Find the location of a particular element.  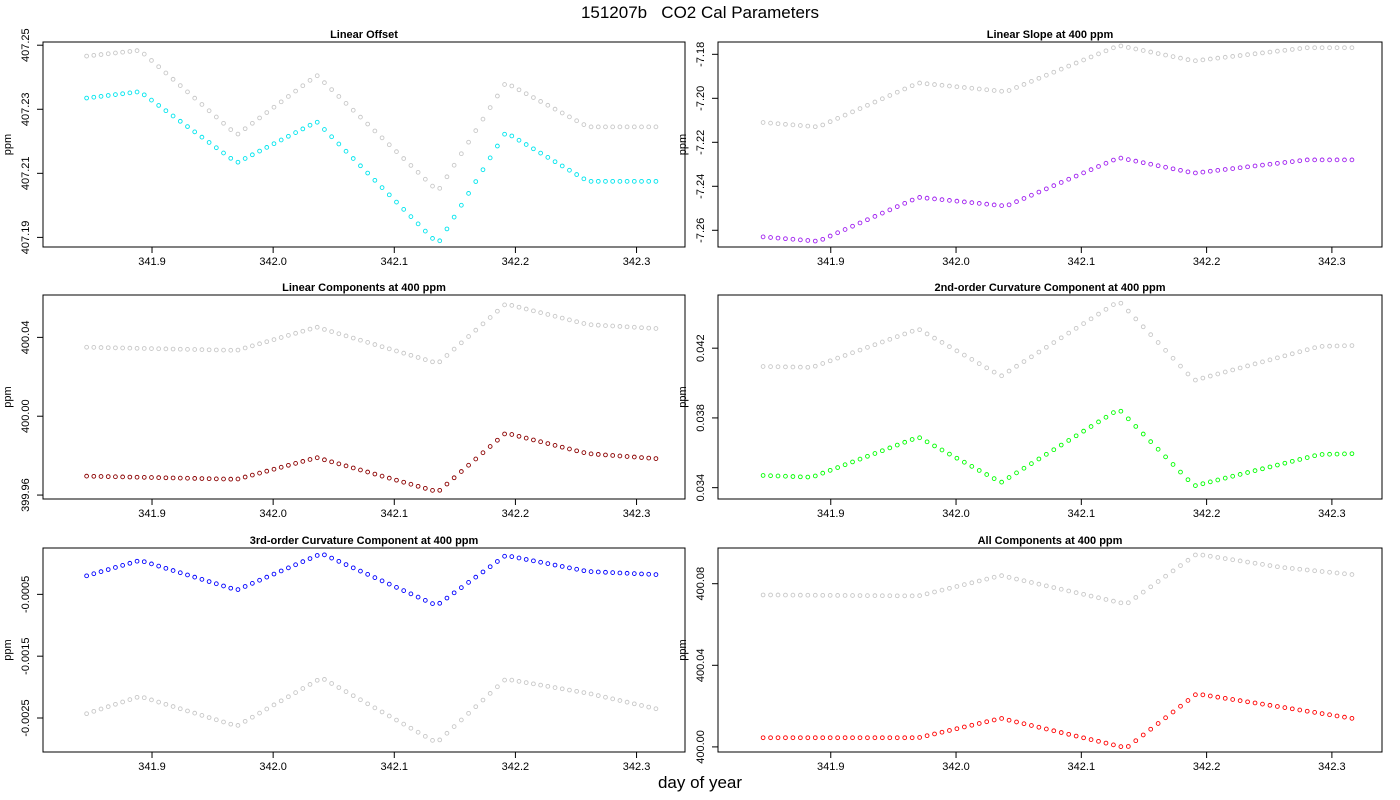

series-red is located at coordinates (1057, 720).